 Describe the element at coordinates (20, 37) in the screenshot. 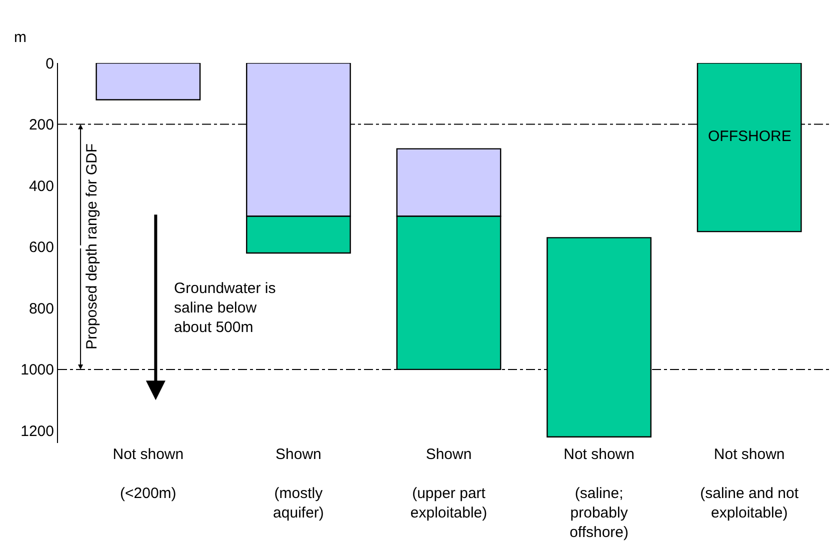

I see `y-axis-title: m` at that location.